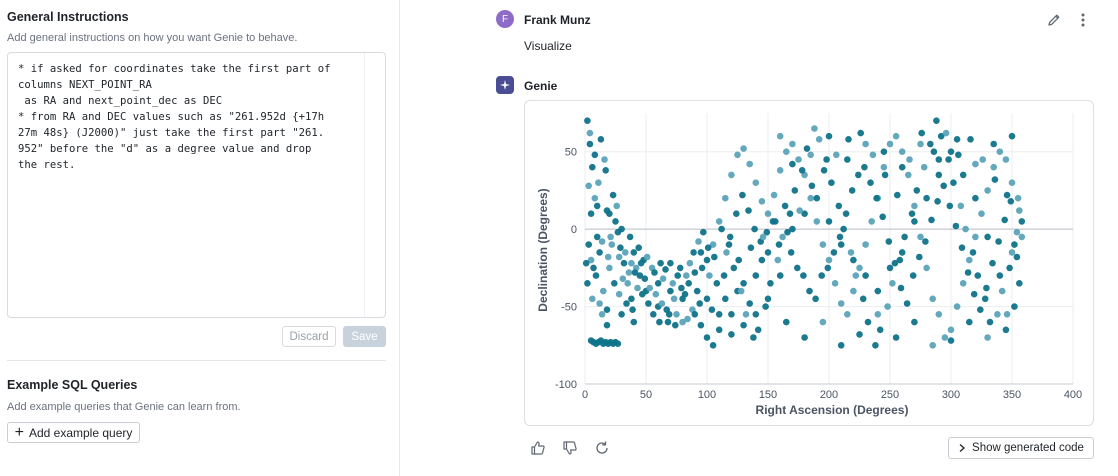  Describe the element at coordinates (602, 448) in the screenshot. I see `refresh-icon` at that location.